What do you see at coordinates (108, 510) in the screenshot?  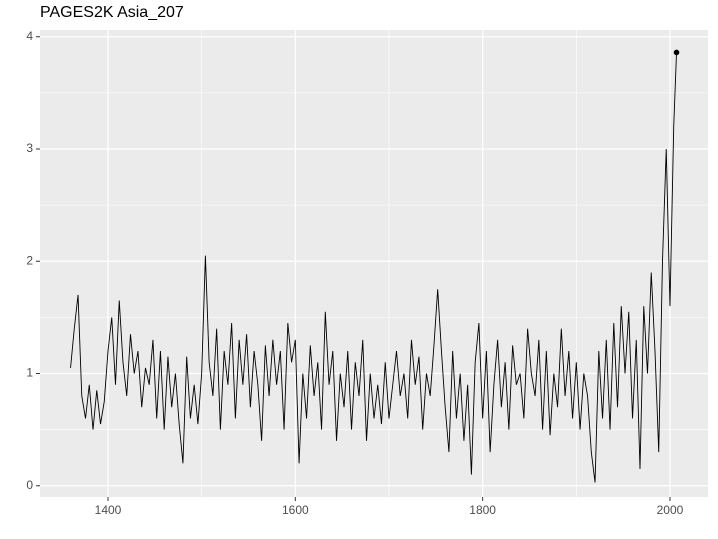 I see `x-tick-label: 1400` at bounding box center [108, 510].